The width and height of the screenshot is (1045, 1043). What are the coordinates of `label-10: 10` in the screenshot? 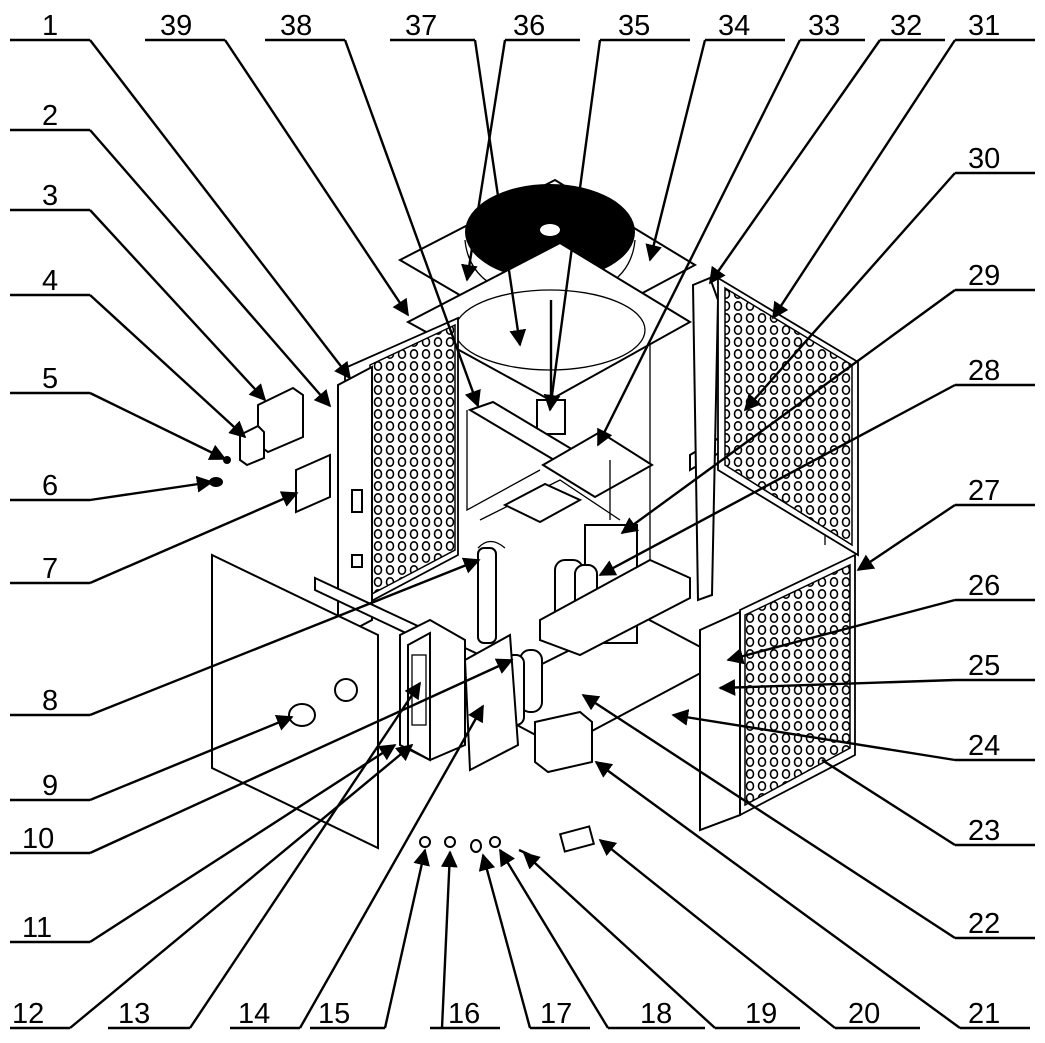 It's located at (38, 839).